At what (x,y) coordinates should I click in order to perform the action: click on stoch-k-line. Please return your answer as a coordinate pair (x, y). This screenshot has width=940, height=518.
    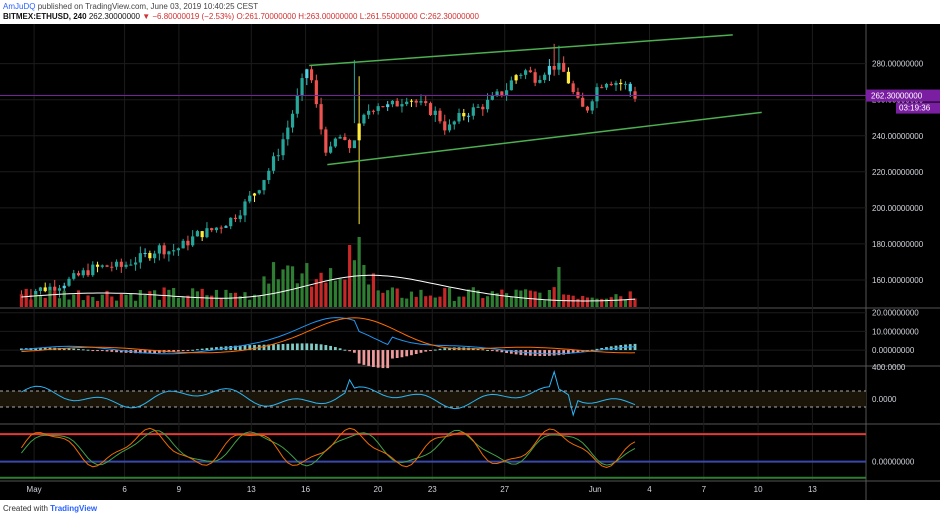
    Looking at the image, I should click on (328, 448).